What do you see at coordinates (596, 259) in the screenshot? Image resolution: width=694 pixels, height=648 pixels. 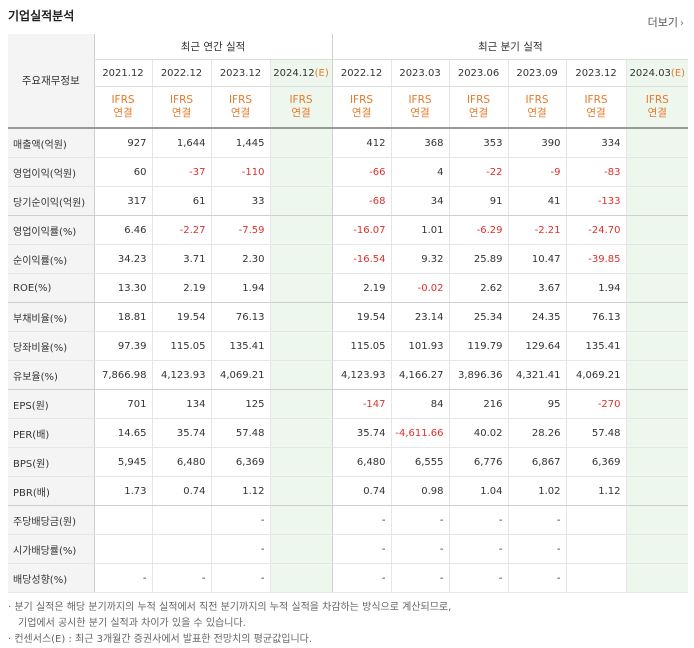 I see `quarter-value: -39.85` at bounding box center [596, 259].